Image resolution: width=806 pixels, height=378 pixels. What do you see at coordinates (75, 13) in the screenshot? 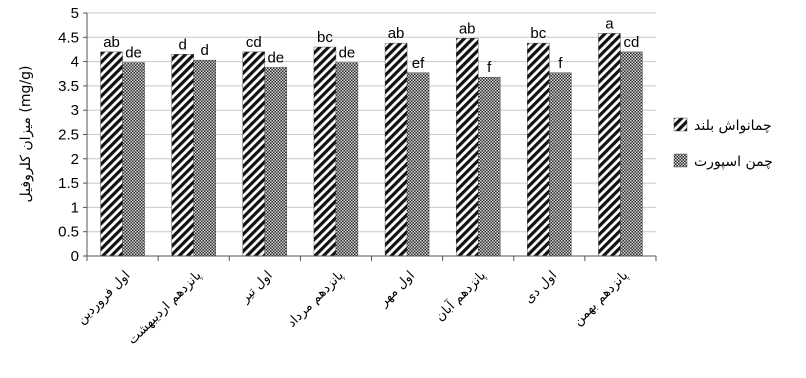
I see `y-tick-label: 5` at bounding box center [75, 13].